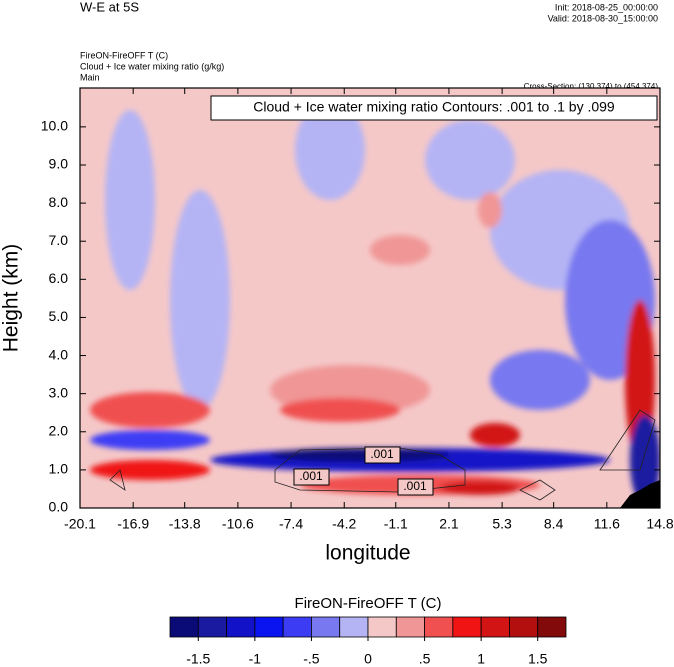 This screenshot has width=674, height=667. Describe the element at coordinates (59, 354) in the screenshot. I see `y-tick-label: 4.0` at that location.